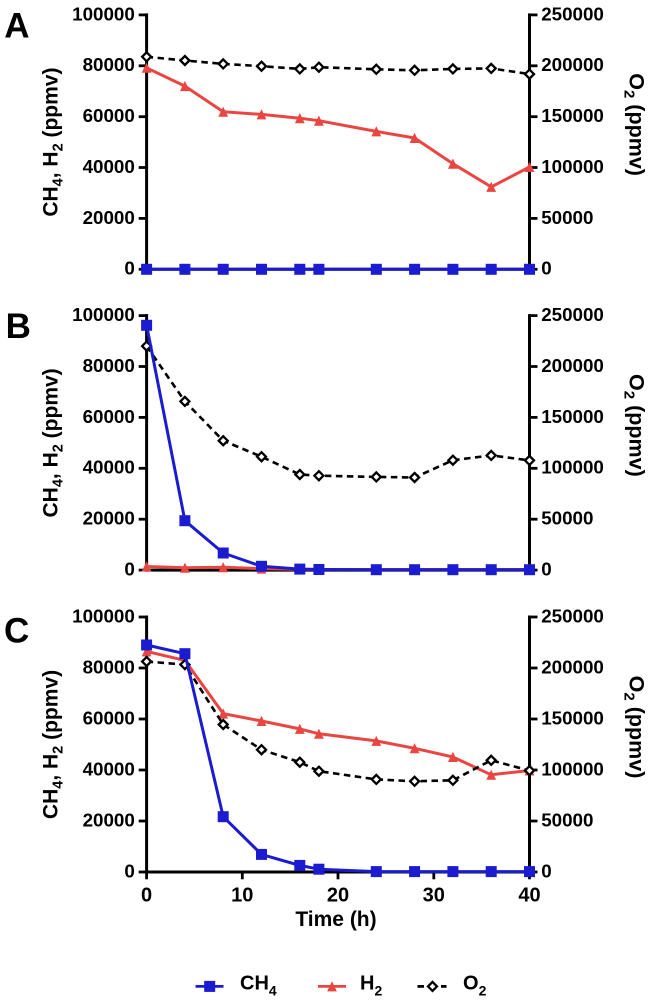 The height and width of the screenshot is (1006, 651). Describe the element at coordinates (529, 896) in the screenshot. I see `svg-text: 40` at that location.